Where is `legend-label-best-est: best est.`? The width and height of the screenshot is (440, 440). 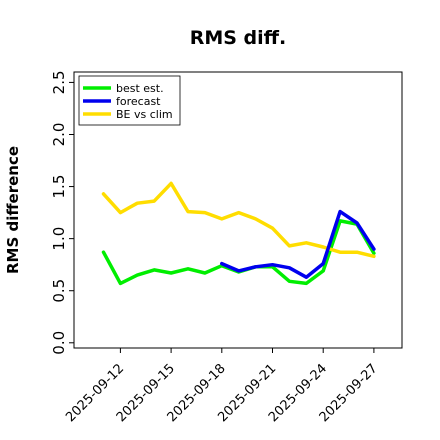
legend-label-best-est: best est. is located at coordinates (140, 88).